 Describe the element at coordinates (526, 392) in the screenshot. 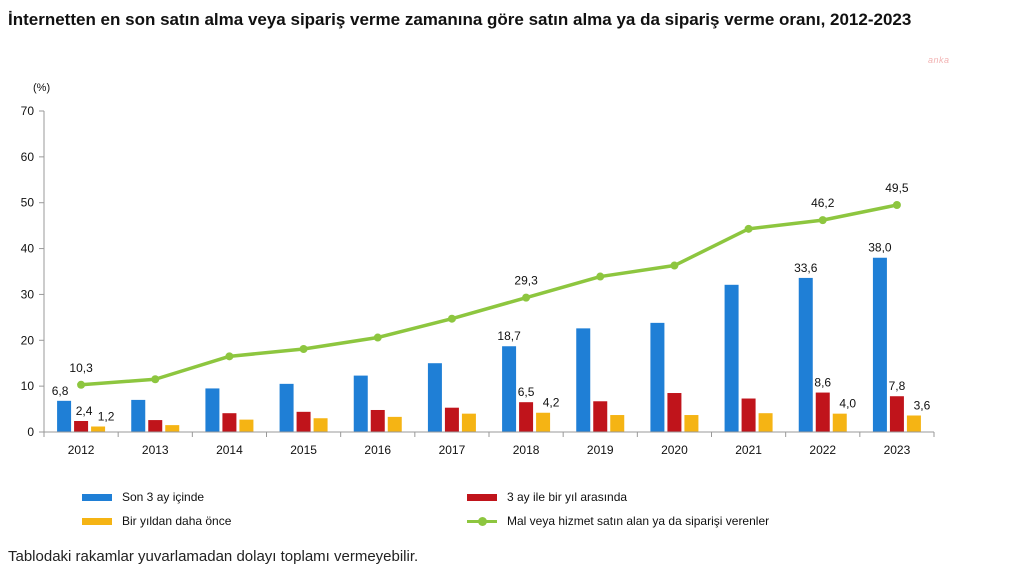

I see `bar-label-2018-s2: 6,5` at that location.